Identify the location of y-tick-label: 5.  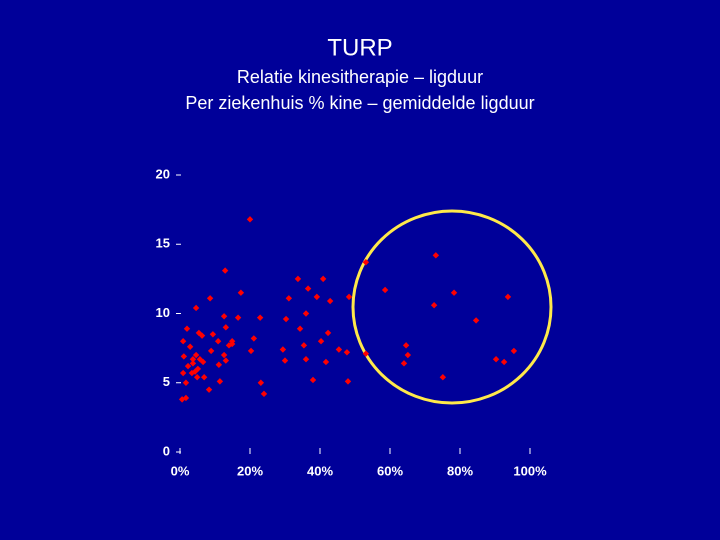
(166, 381).